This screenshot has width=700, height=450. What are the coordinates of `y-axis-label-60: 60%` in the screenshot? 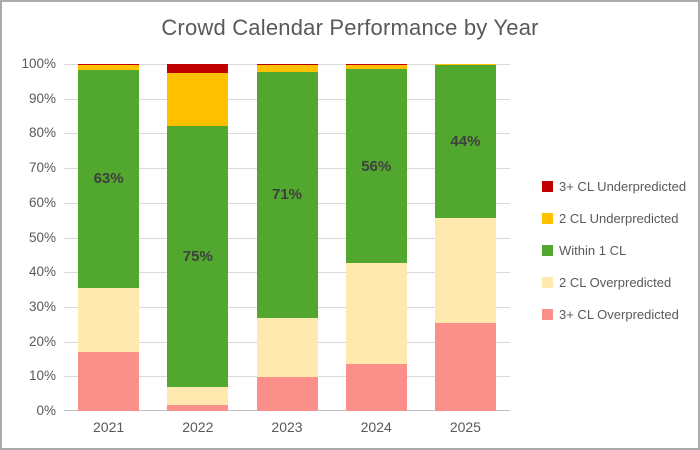 It's located at (42, 202).